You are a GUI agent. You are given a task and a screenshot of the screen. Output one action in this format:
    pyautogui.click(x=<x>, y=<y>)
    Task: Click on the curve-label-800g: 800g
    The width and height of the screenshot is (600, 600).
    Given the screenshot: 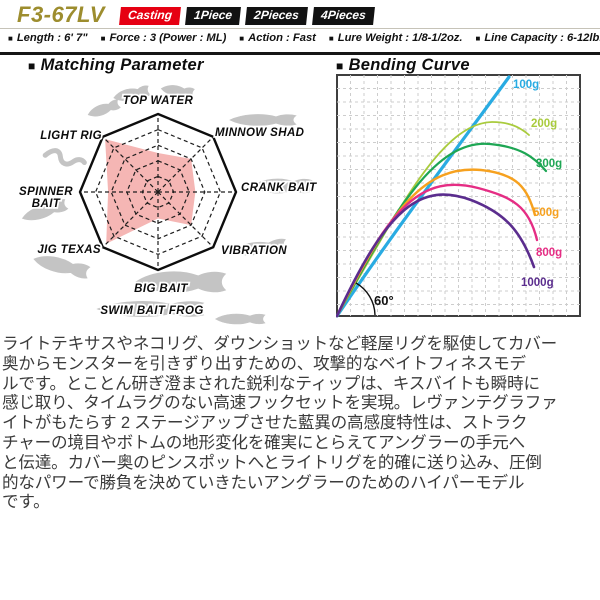 What is the action you would take?
    pyautogui.click(x=549, y=253)
    